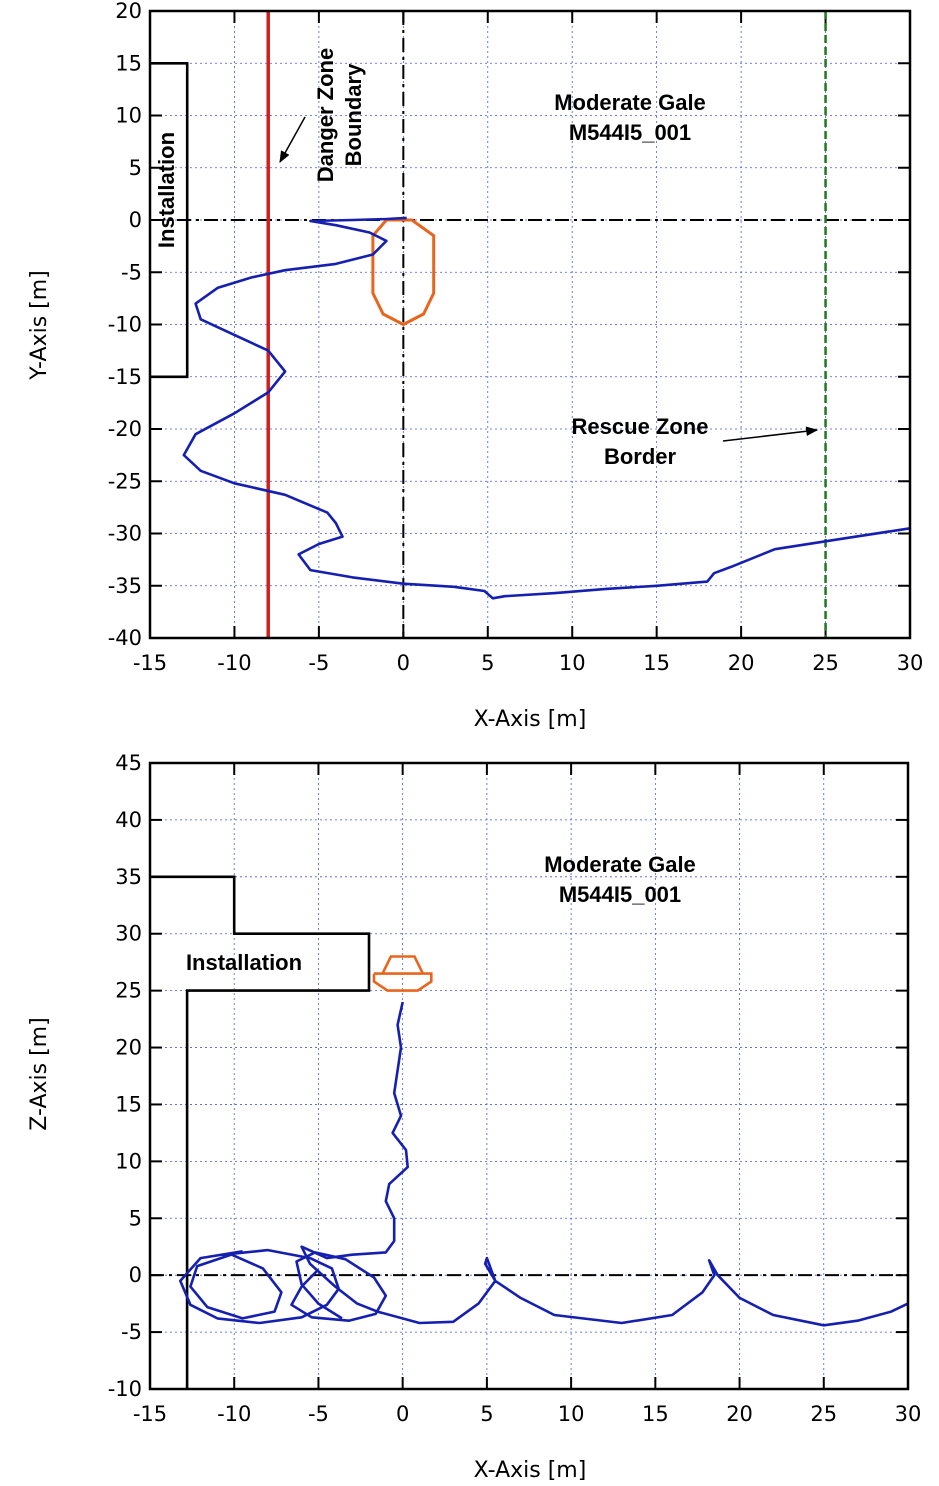  What do you see at coordinates (128, 934) in the screenshot?
I see `y-tick-label: 30` at bounding box center [128, 934].